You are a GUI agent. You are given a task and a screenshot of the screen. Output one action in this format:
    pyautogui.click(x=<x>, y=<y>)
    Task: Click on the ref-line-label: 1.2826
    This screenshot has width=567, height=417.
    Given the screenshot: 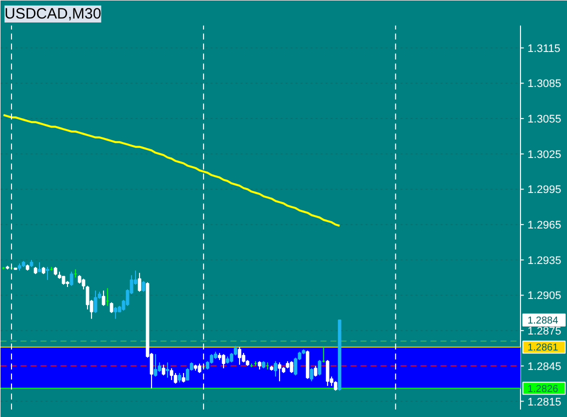 What is the action you would take?
    pyautogui.click(x=543, y=389)
    